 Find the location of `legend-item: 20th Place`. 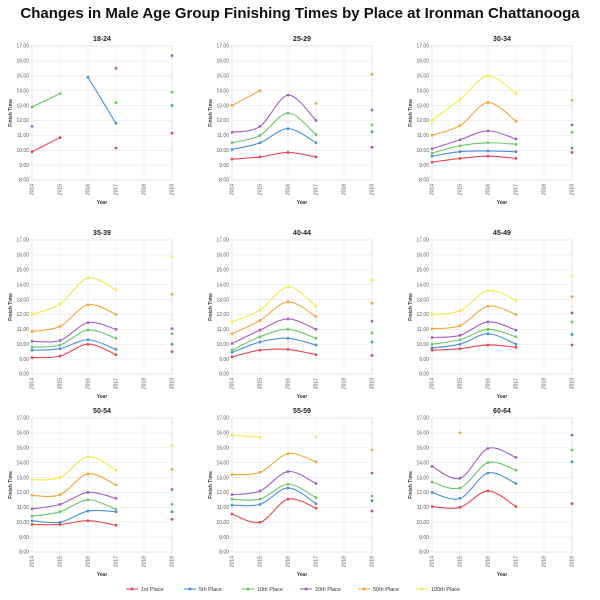

legend-item: 20th Place is located at coordinates (320, 590).